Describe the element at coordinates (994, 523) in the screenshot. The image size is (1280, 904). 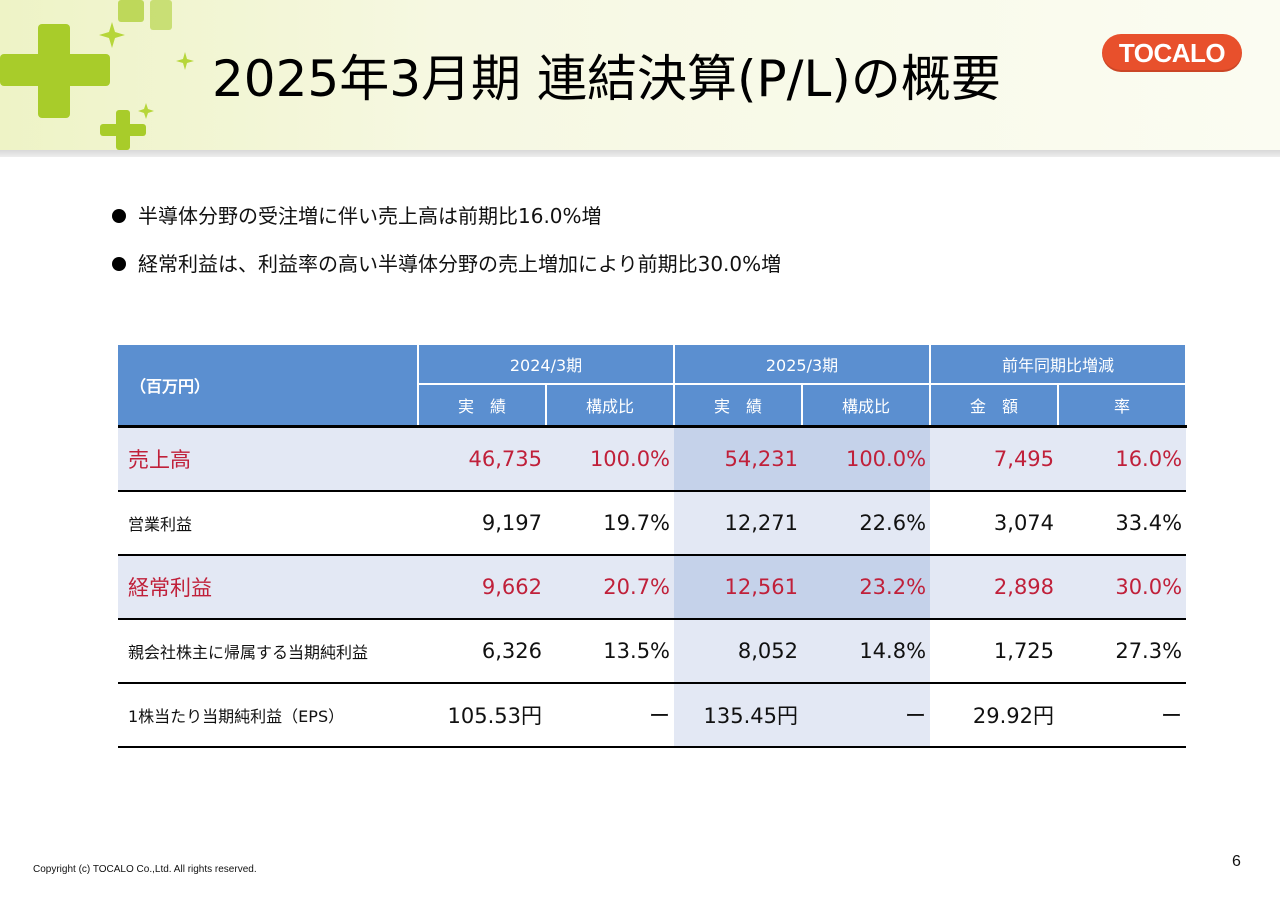
I see `table-cell: 3,074` at that location.